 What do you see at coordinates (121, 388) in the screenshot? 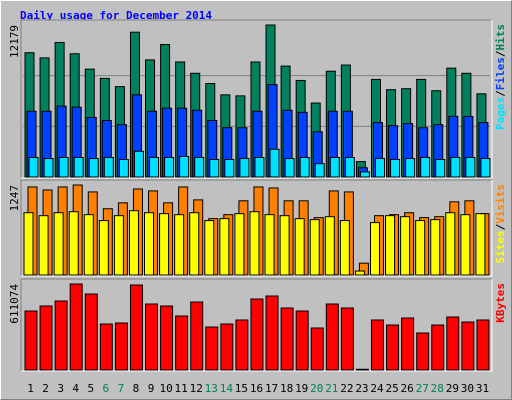
I see `x-tick-label: 7` at bounding box center [121, 388].